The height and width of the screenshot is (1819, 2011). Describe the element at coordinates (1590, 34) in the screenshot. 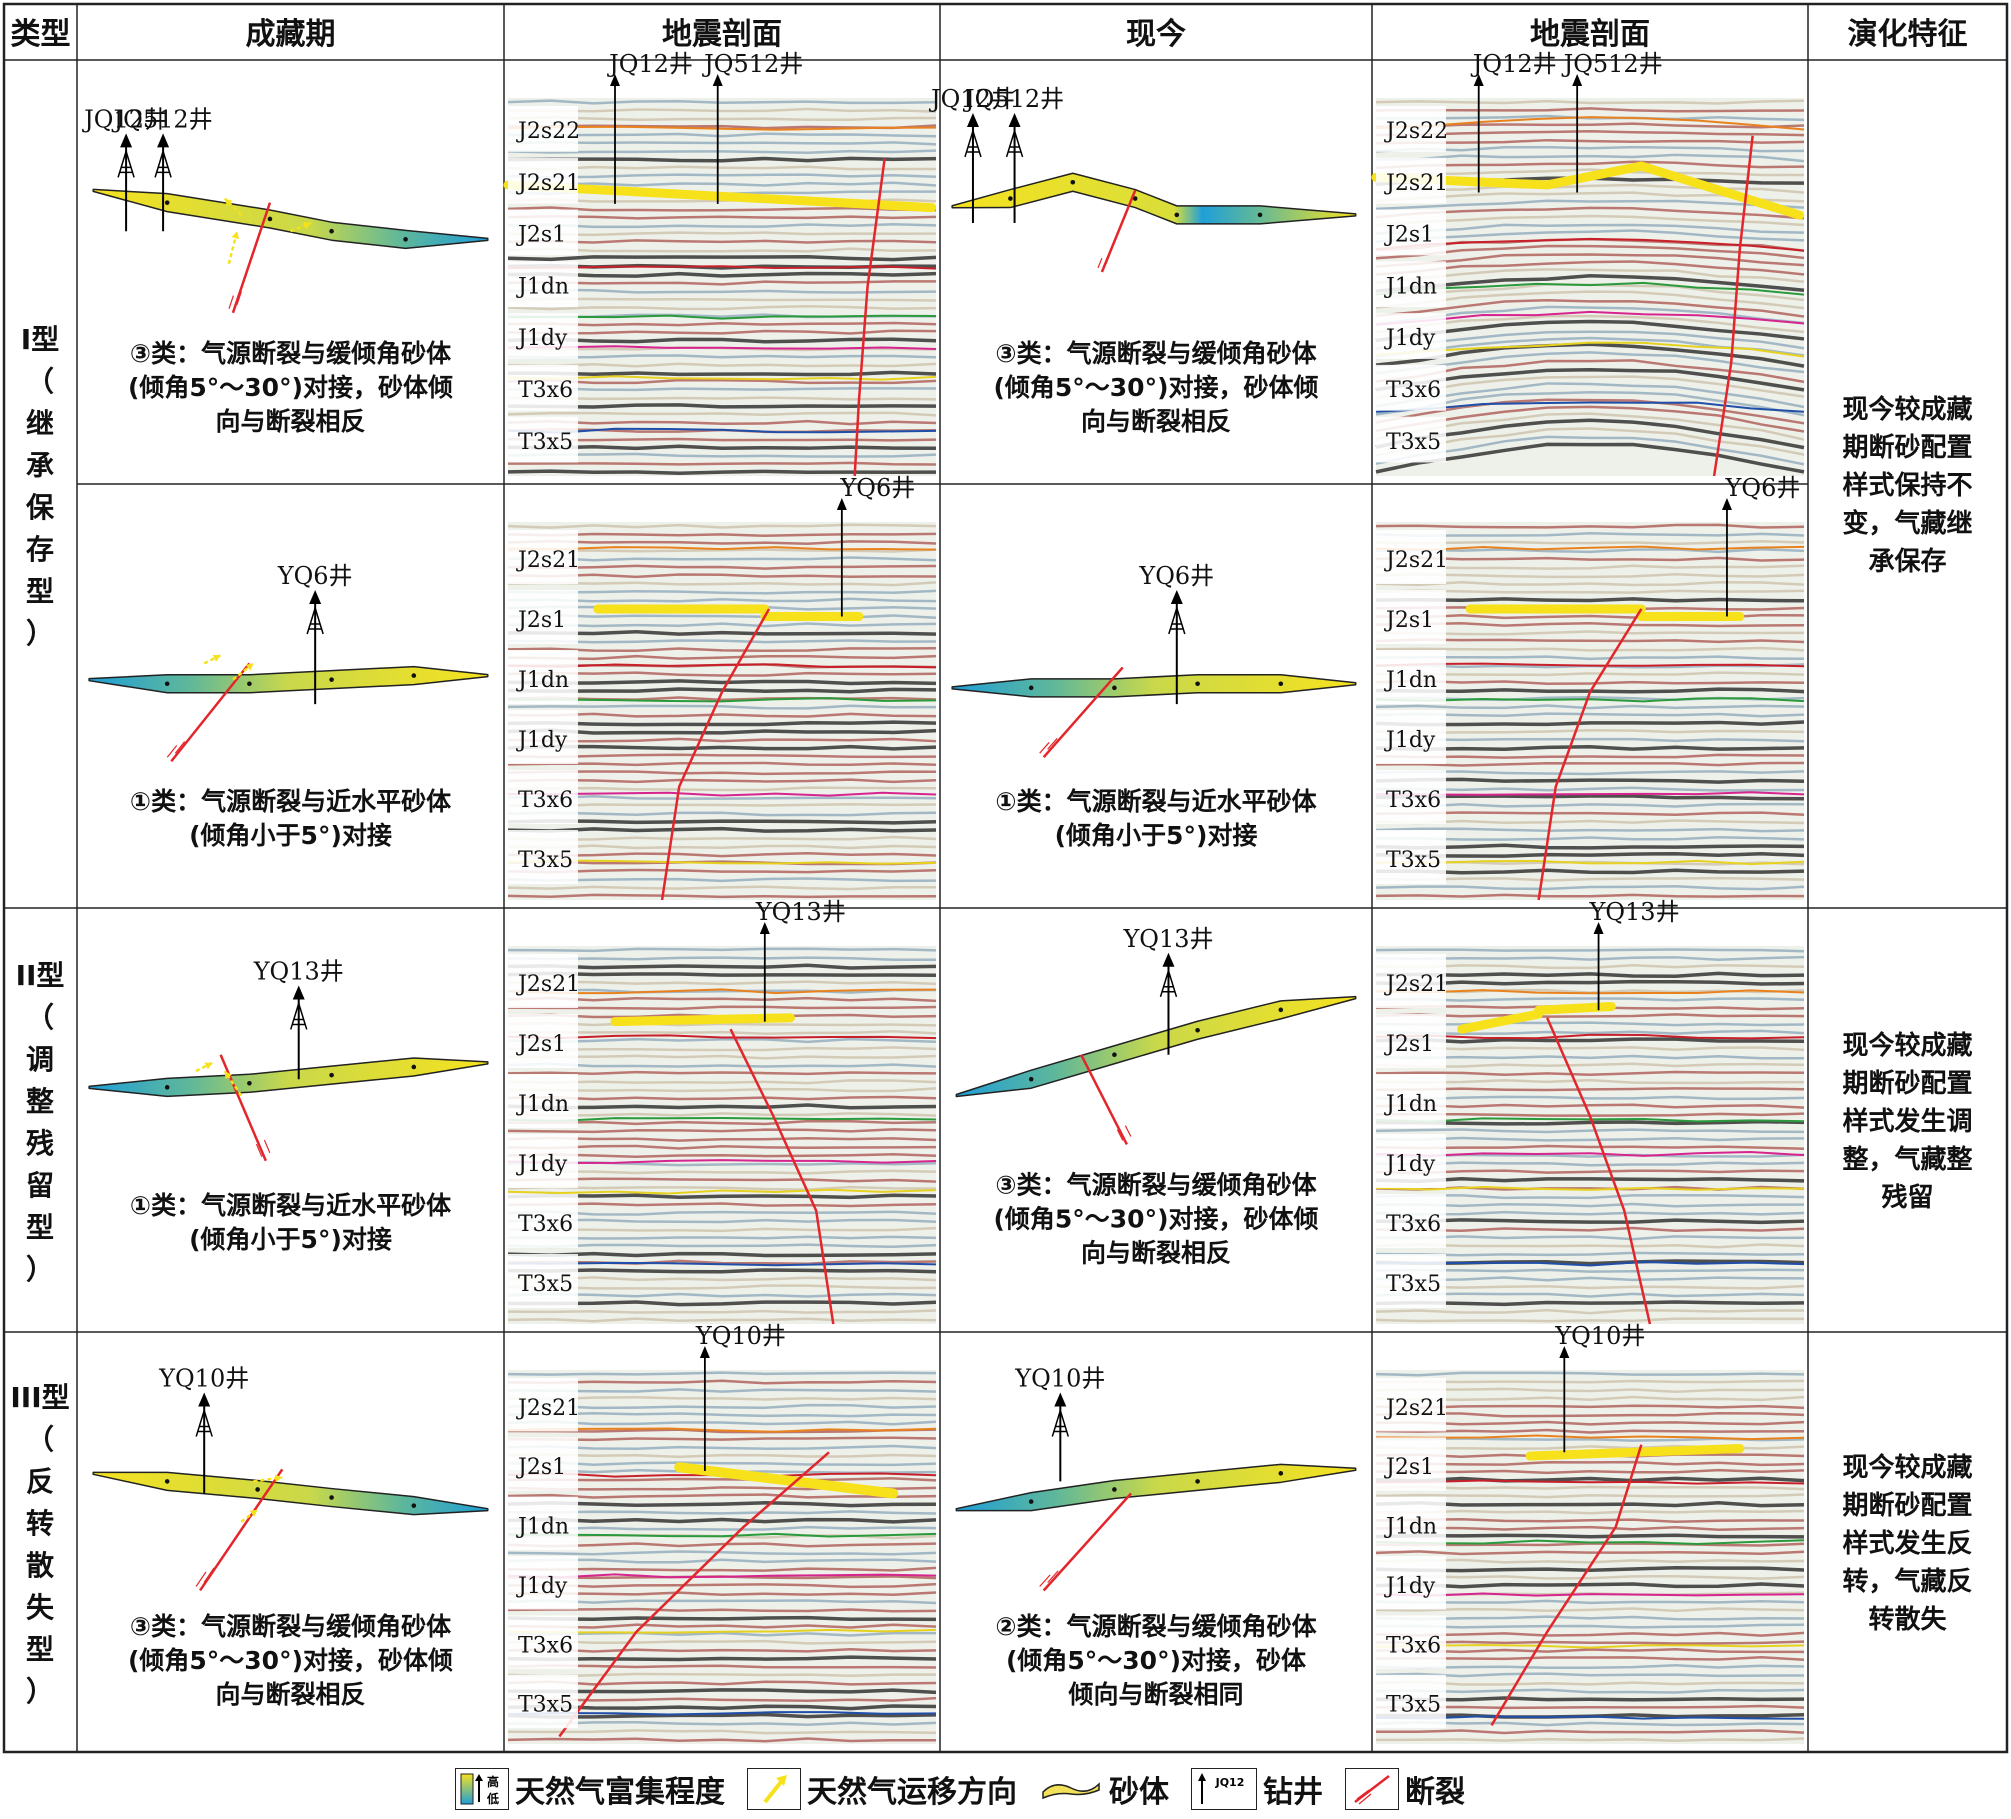

I see `header-cell: 地震剖面` at that location.